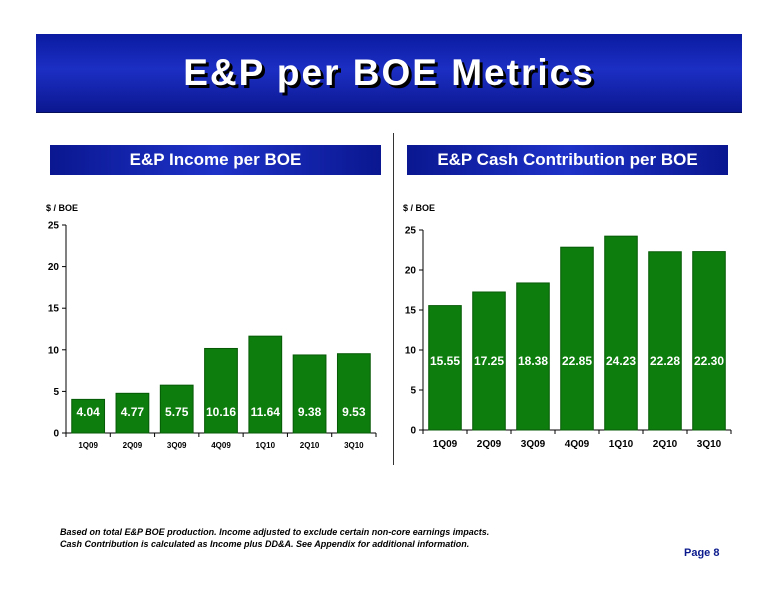 The width and height of the screenshot is (776, 600). What do you see at coordinates (621, 361) in the screenshot?
I see `cash-data-label: 24.23` at bounding box center [621, 361].